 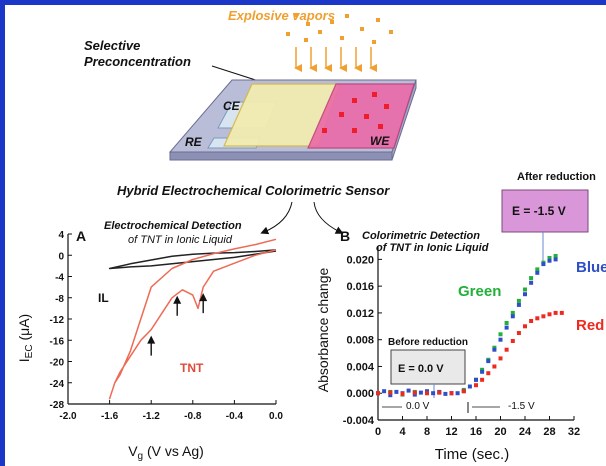 What do you see at coordinates (112, 45) in the screenshot?
I see `preconcentration-label-1: Selective` at bounding box center [112, 45].